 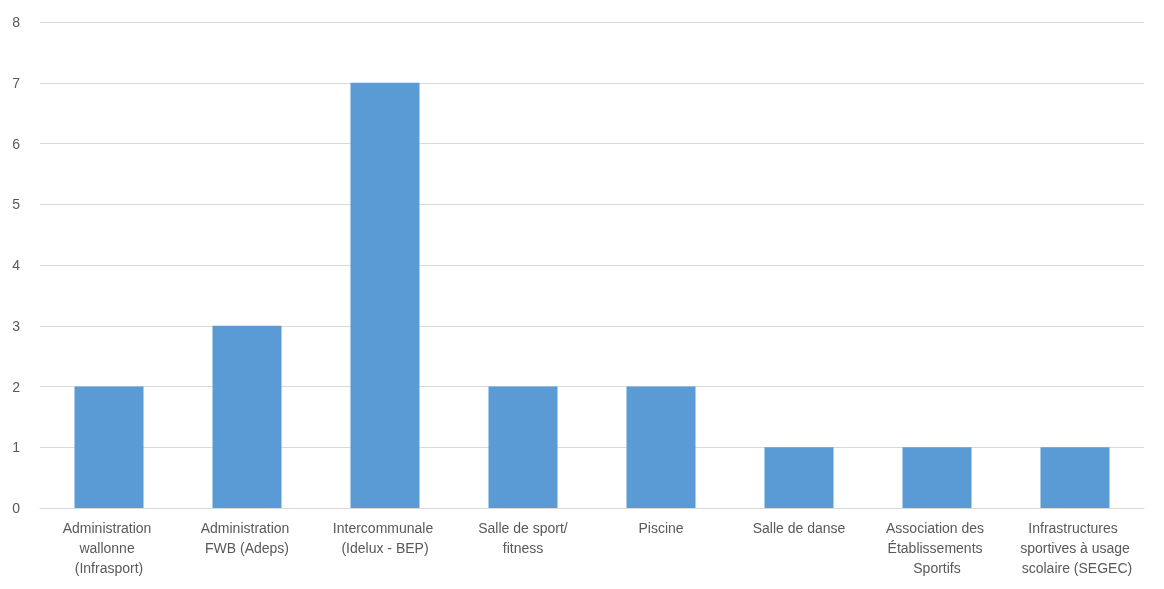 What do you see at coordinates (16, 325) in the screenshot?
I see `y-tick-label: 3` at bounding box center [16, 325].